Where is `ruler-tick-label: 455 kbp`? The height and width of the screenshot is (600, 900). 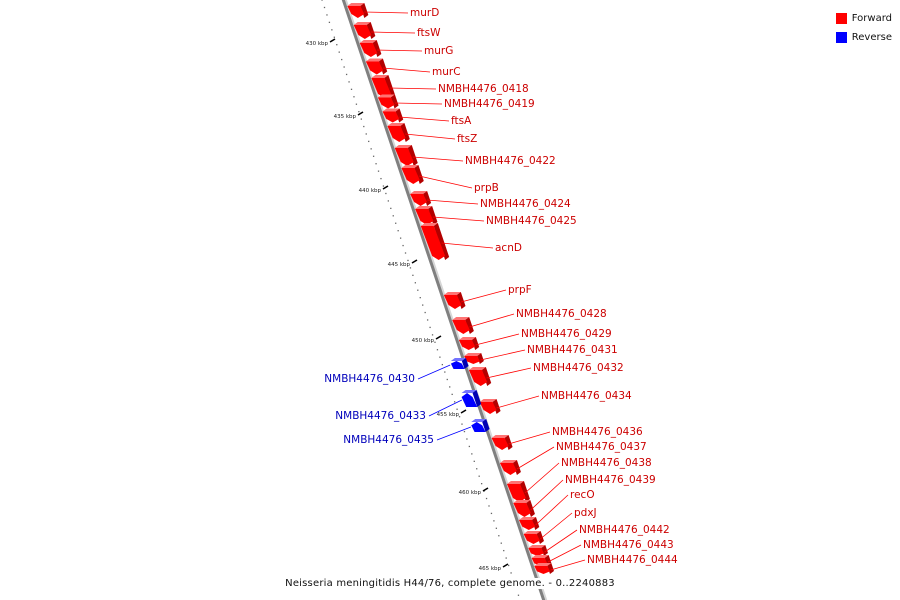
ruler-tick-label: 455 kbp is located at coordinates (448, 415).